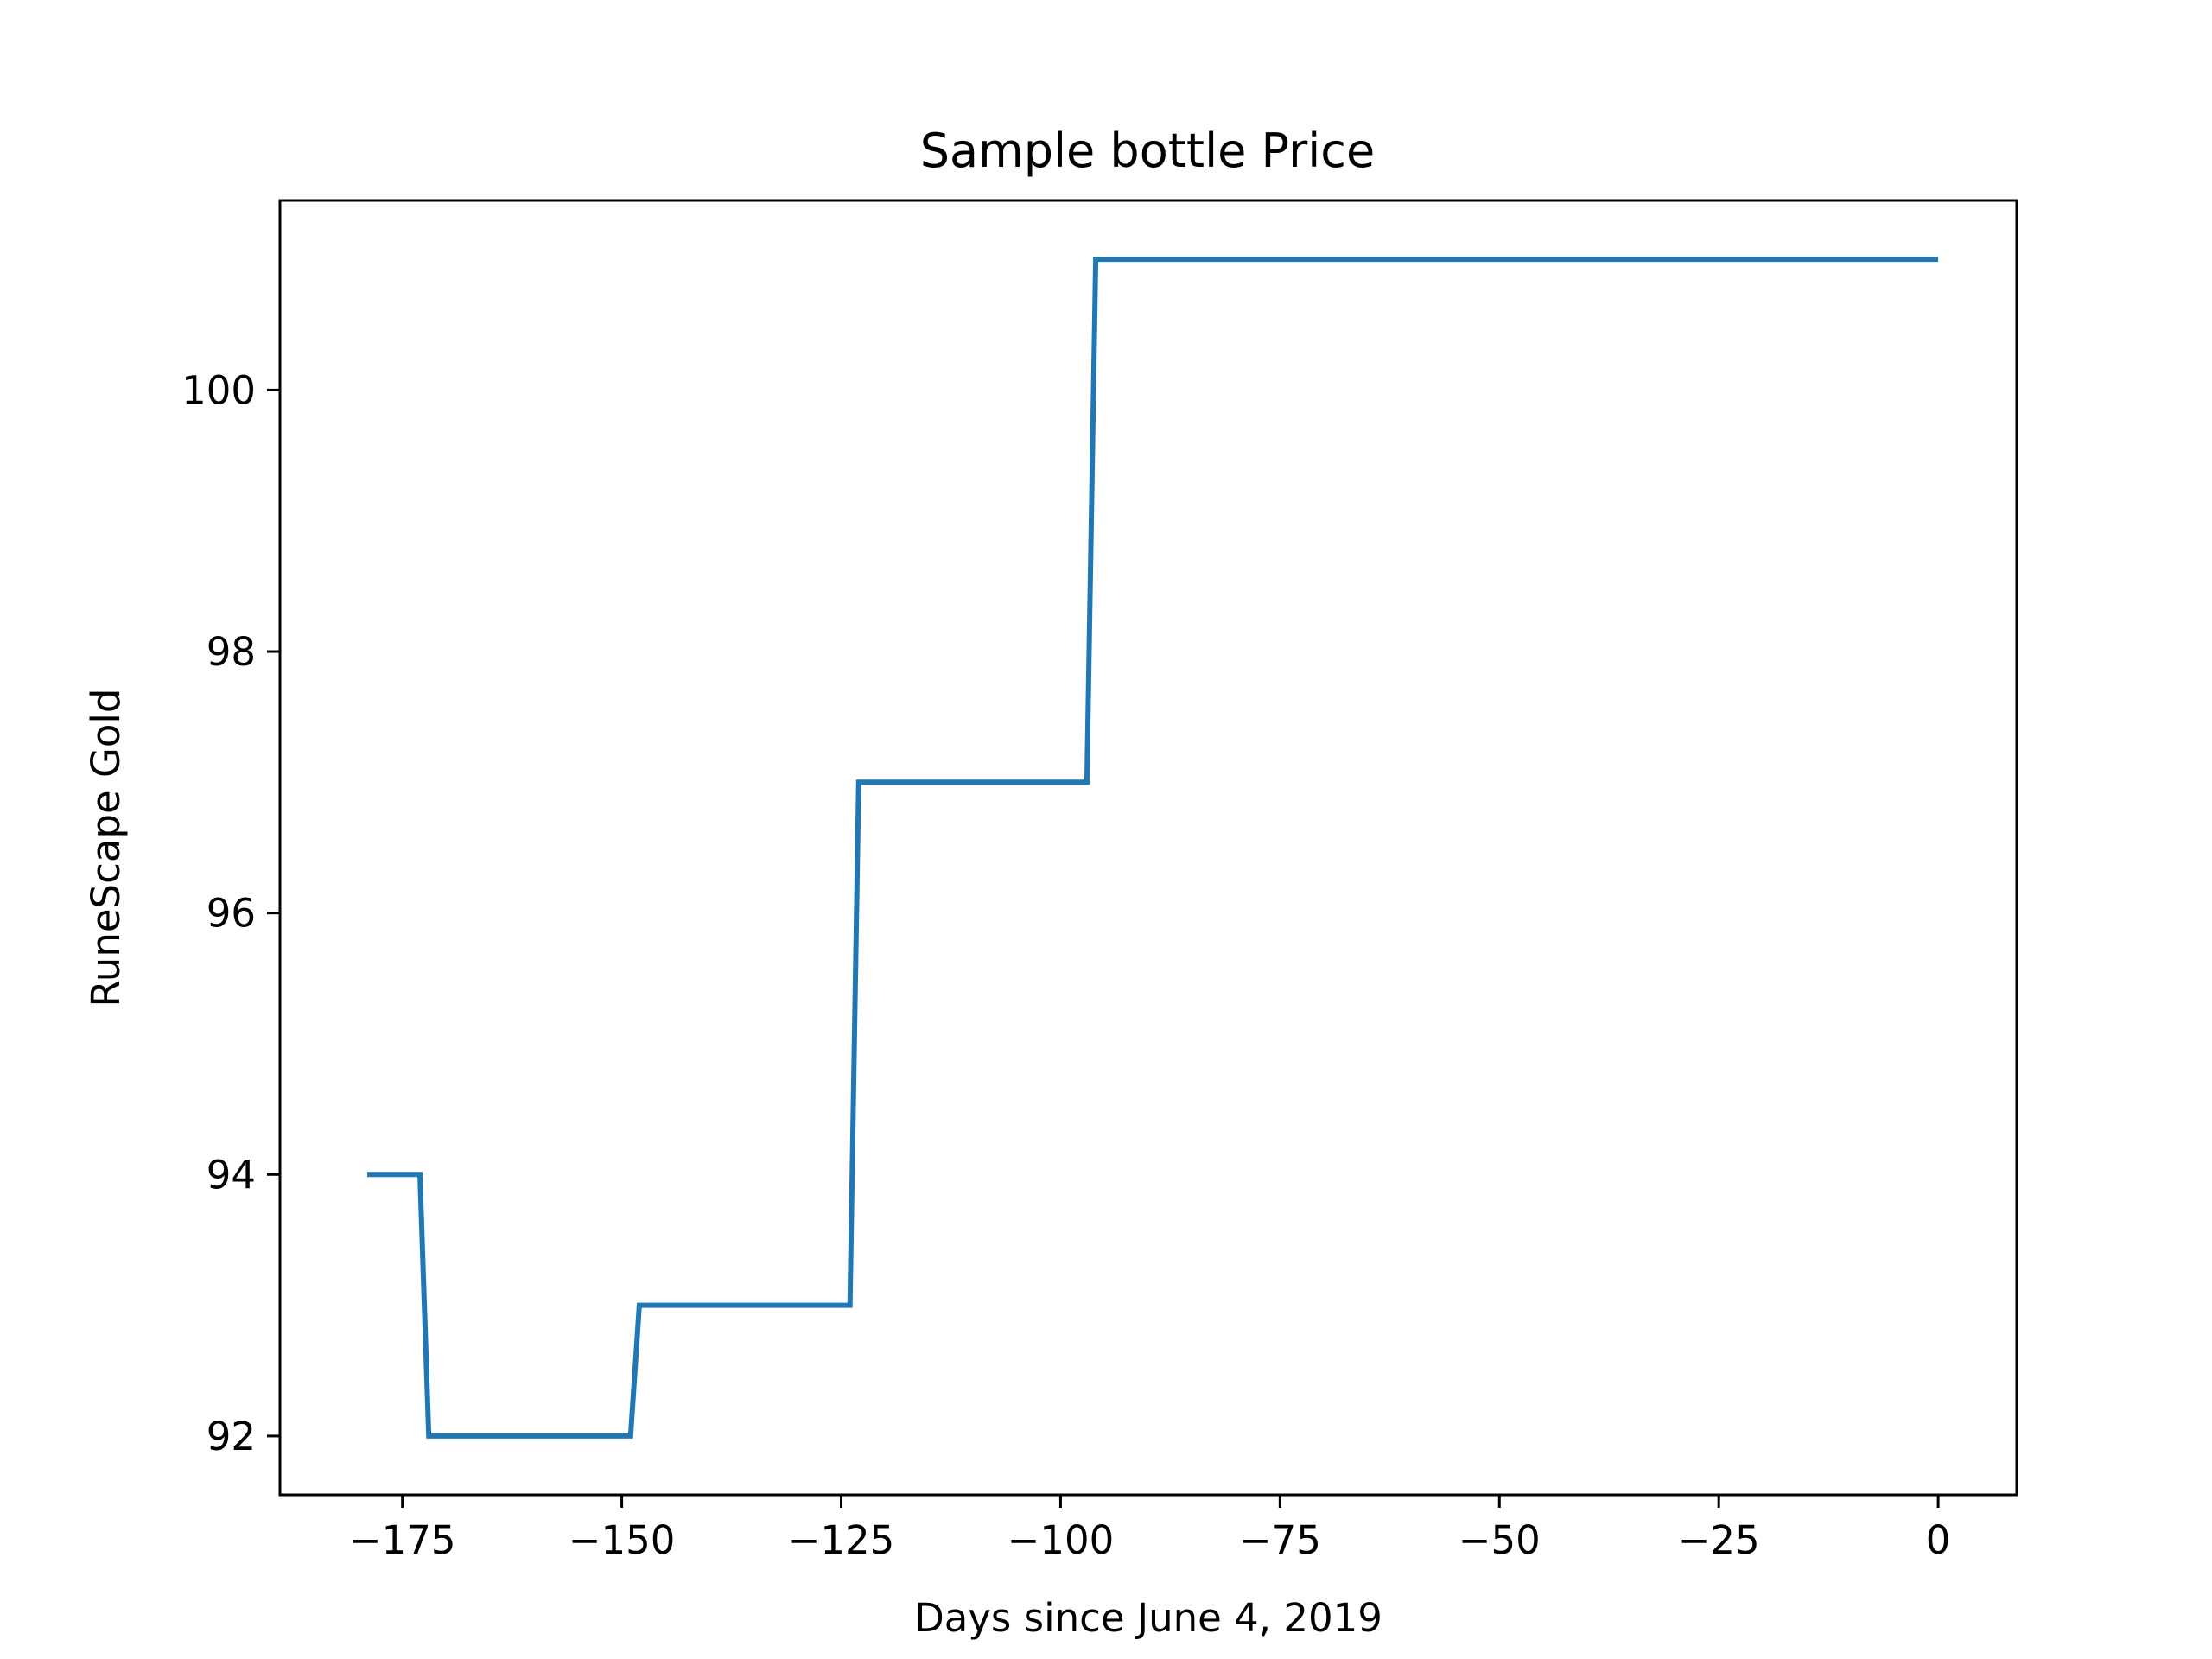 The image size is (2212, 1659). Describe the element at coordinates (106, 848) in the screenshot. I see `y-axis-label: RuneScape Gold` at that location.